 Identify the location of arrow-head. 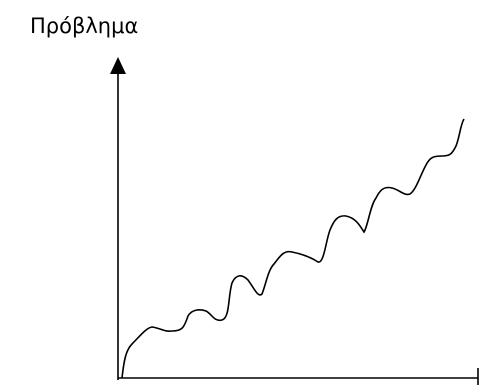
(118, 65).